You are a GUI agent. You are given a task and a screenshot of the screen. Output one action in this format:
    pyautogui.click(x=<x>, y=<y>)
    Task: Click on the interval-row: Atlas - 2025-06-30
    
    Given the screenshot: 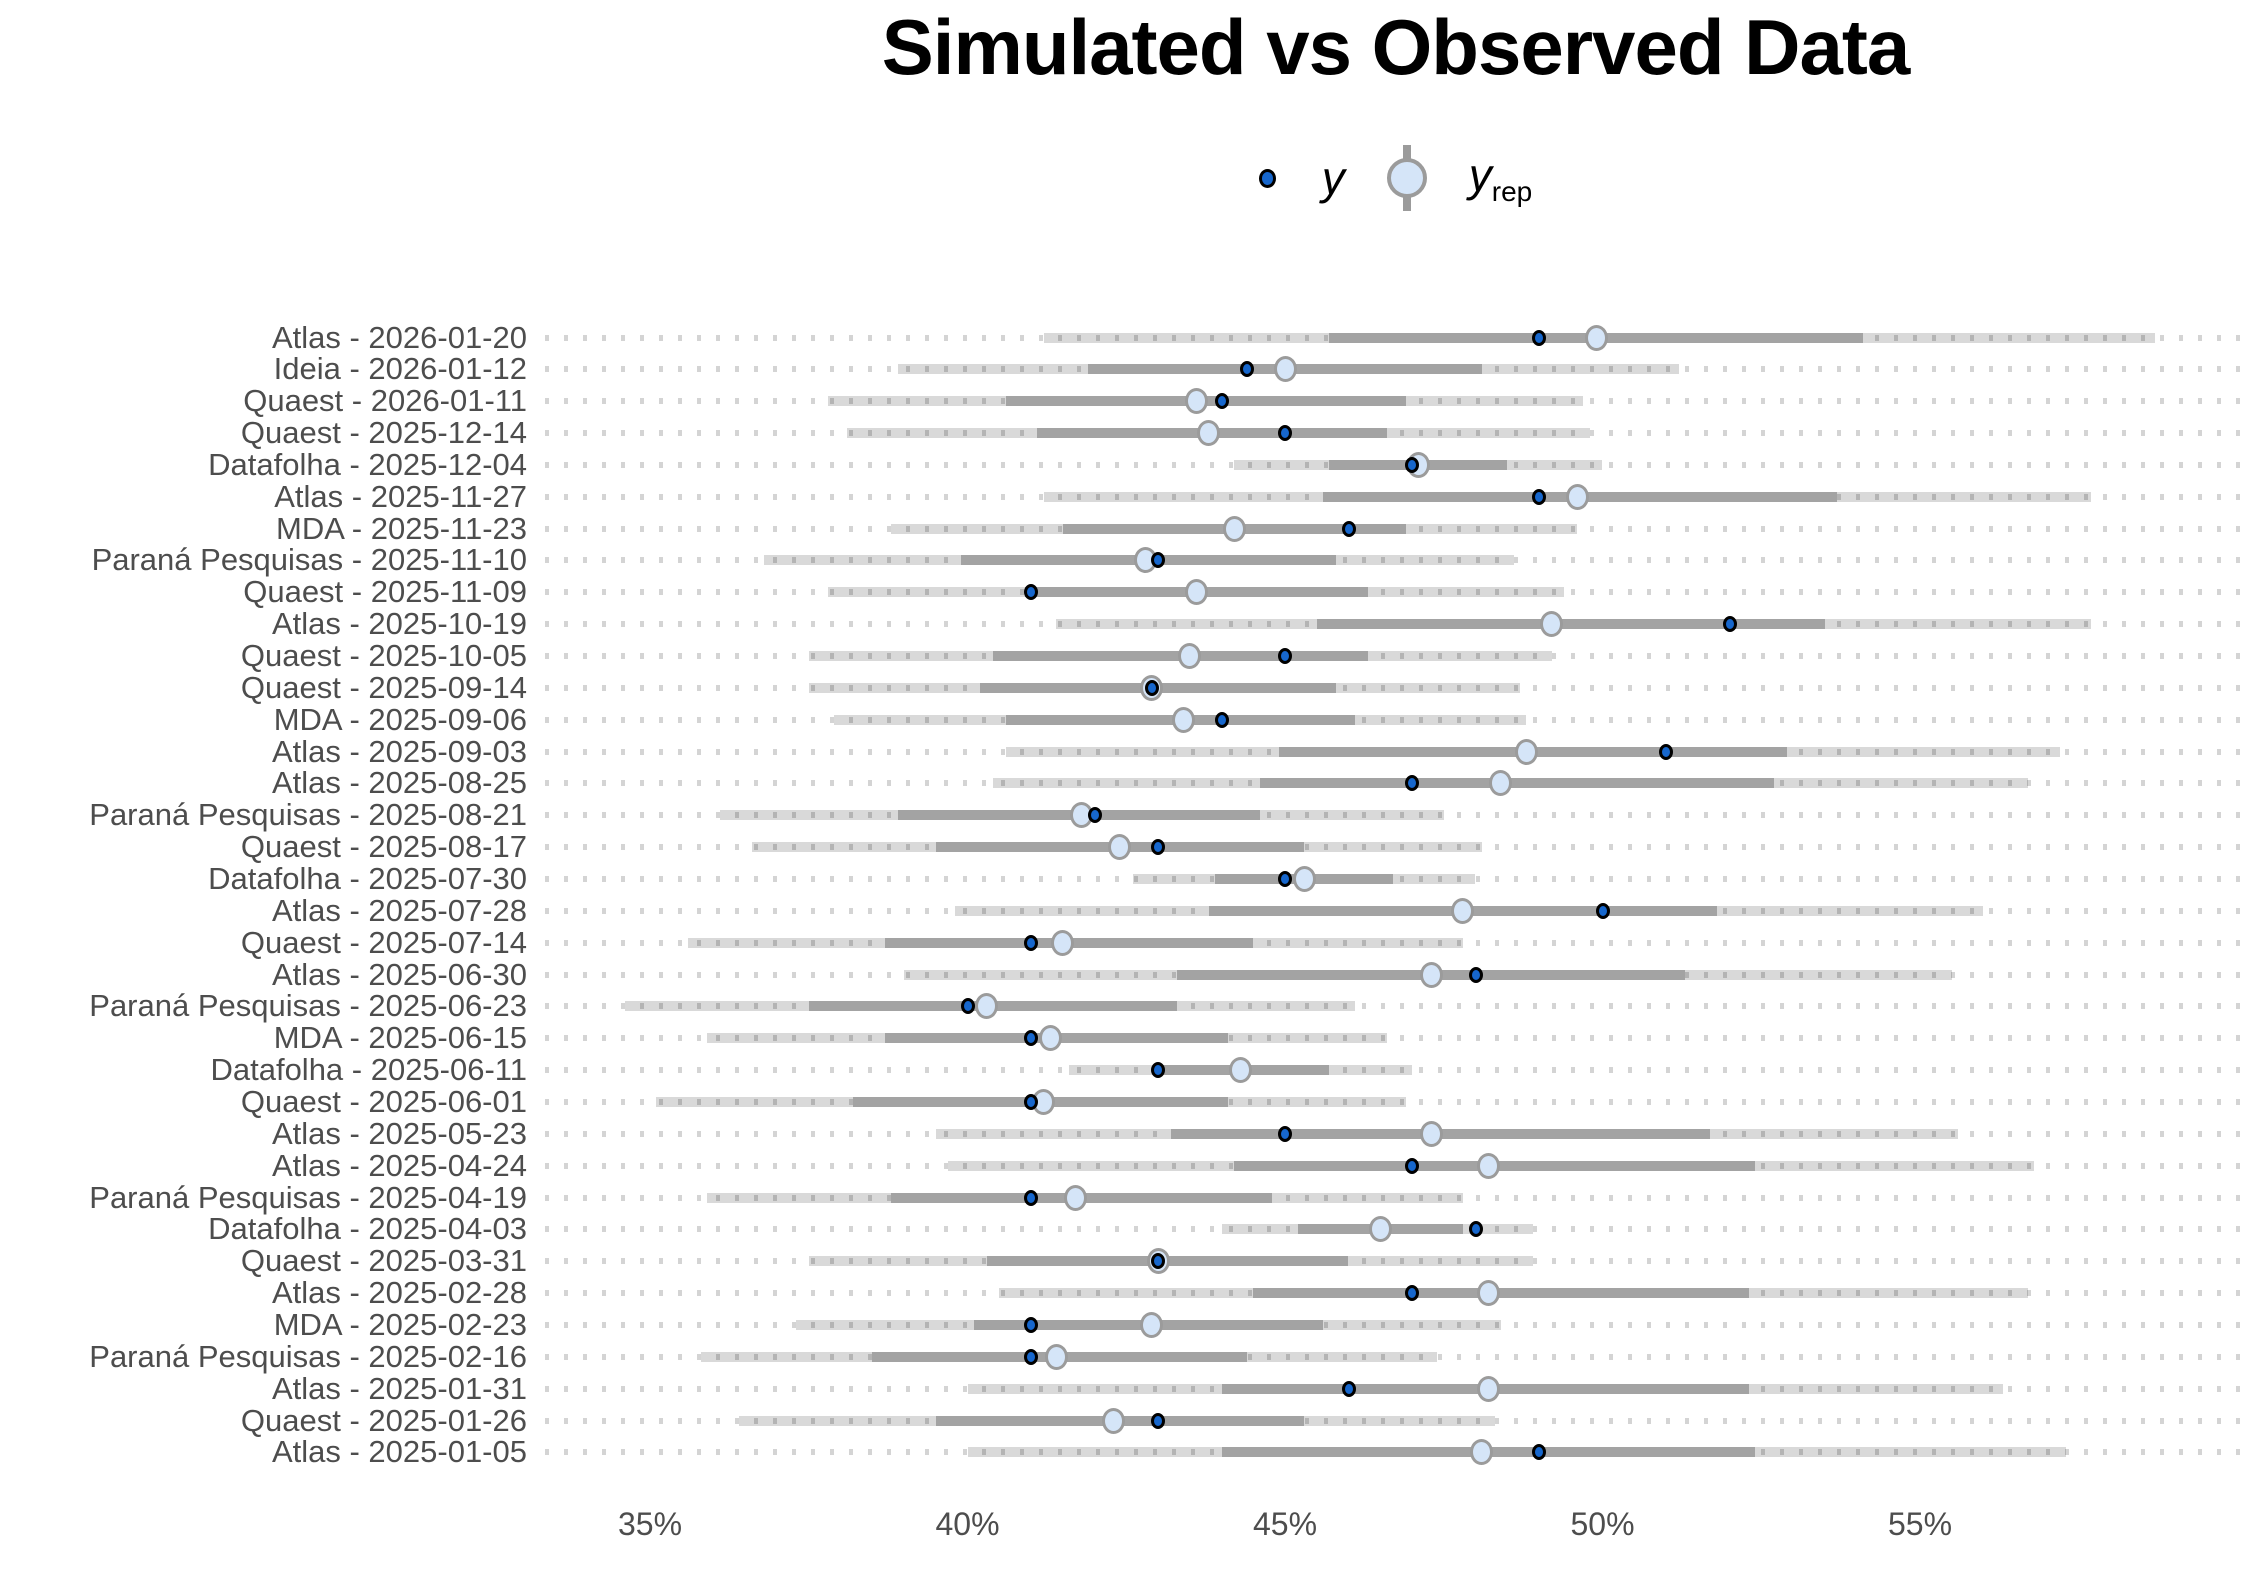 What is the action you would take?
    pyautogui.click(x=1127, y=974)
    